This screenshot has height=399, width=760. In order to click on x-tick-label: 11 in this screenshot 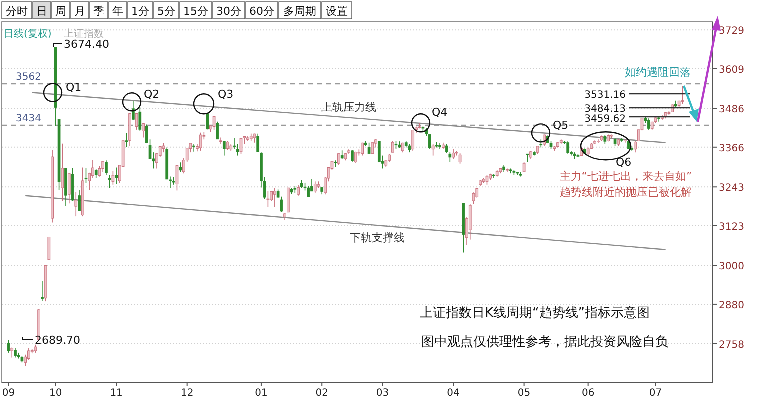, I will do `click(116, 393)`.